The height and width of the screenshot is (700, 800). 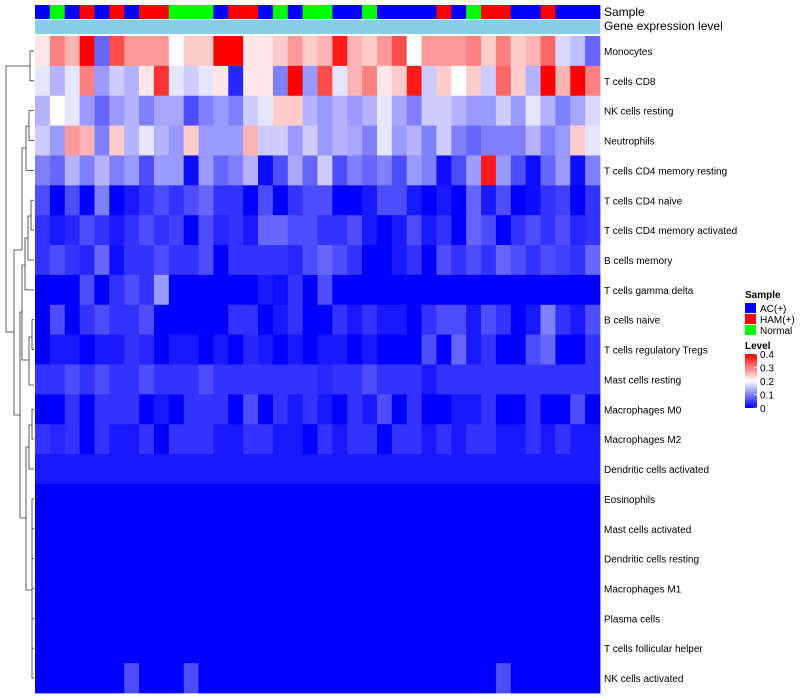 I want to click on level-legend-title: Level, so click(x=758, y=346).